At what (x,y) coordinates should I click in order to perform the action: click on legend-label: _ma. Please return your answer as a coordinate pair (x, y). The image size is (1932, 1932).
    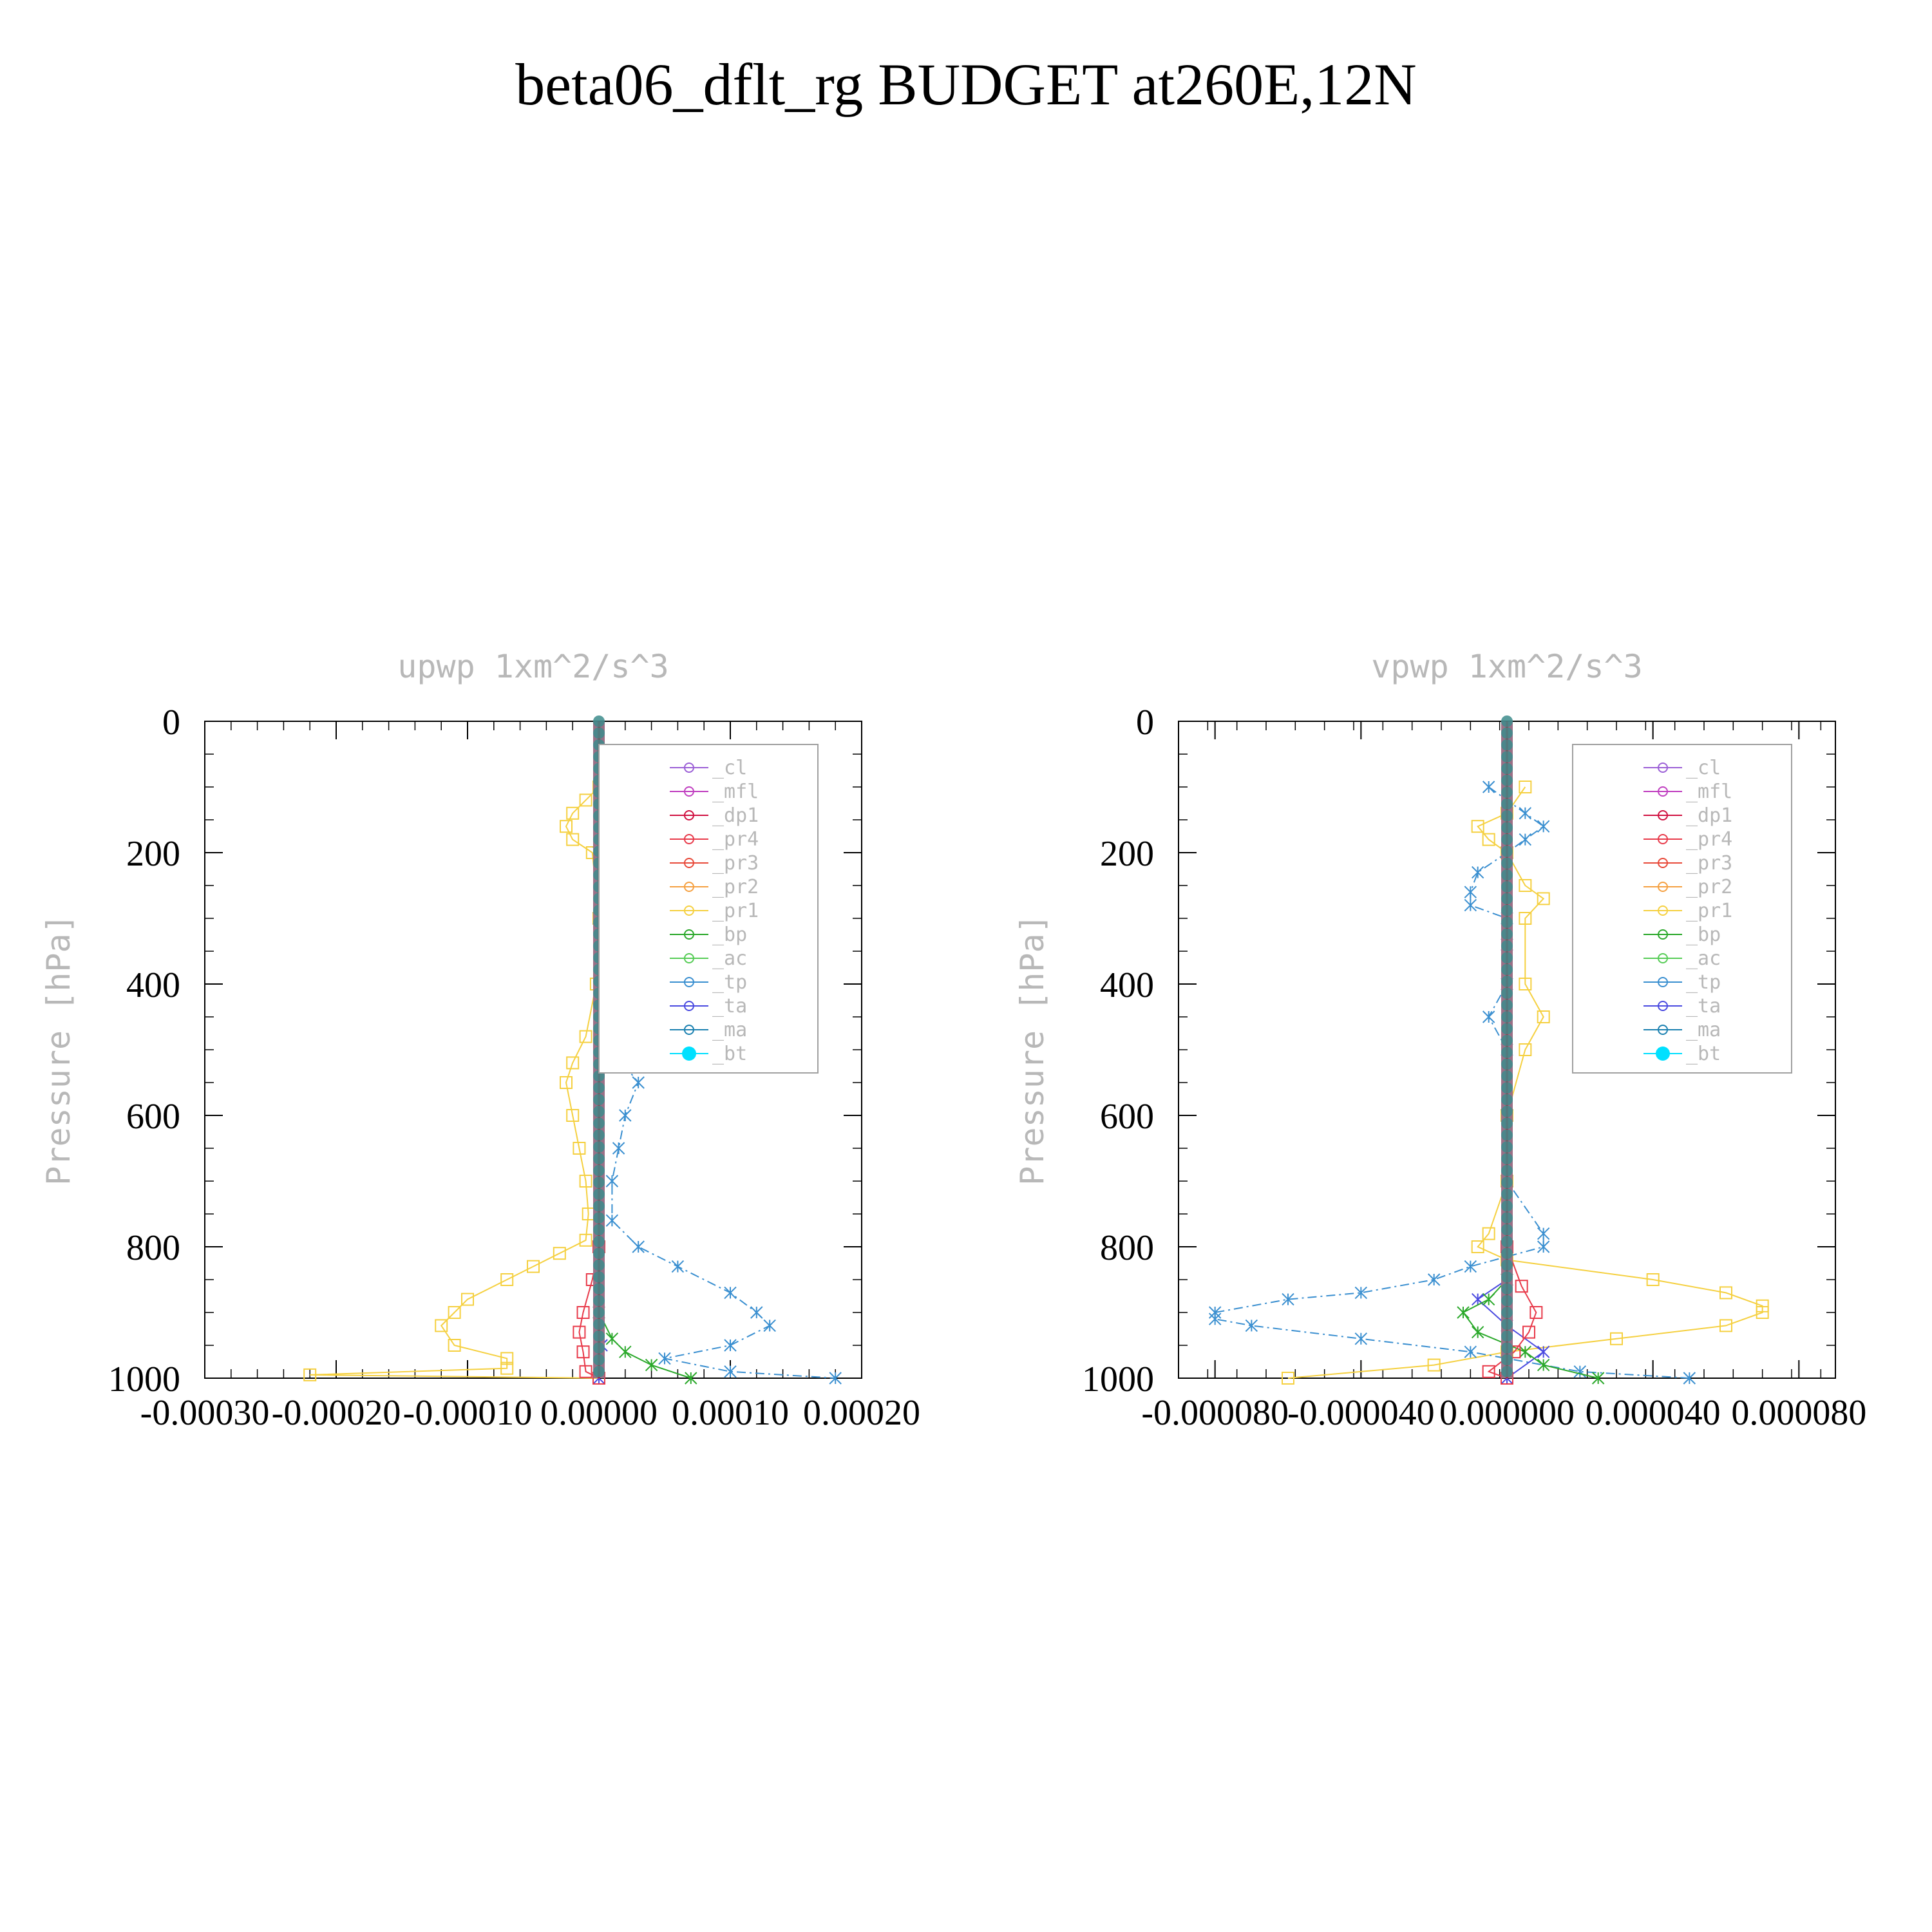
    Looking at the image, I should click on (729, 1030).